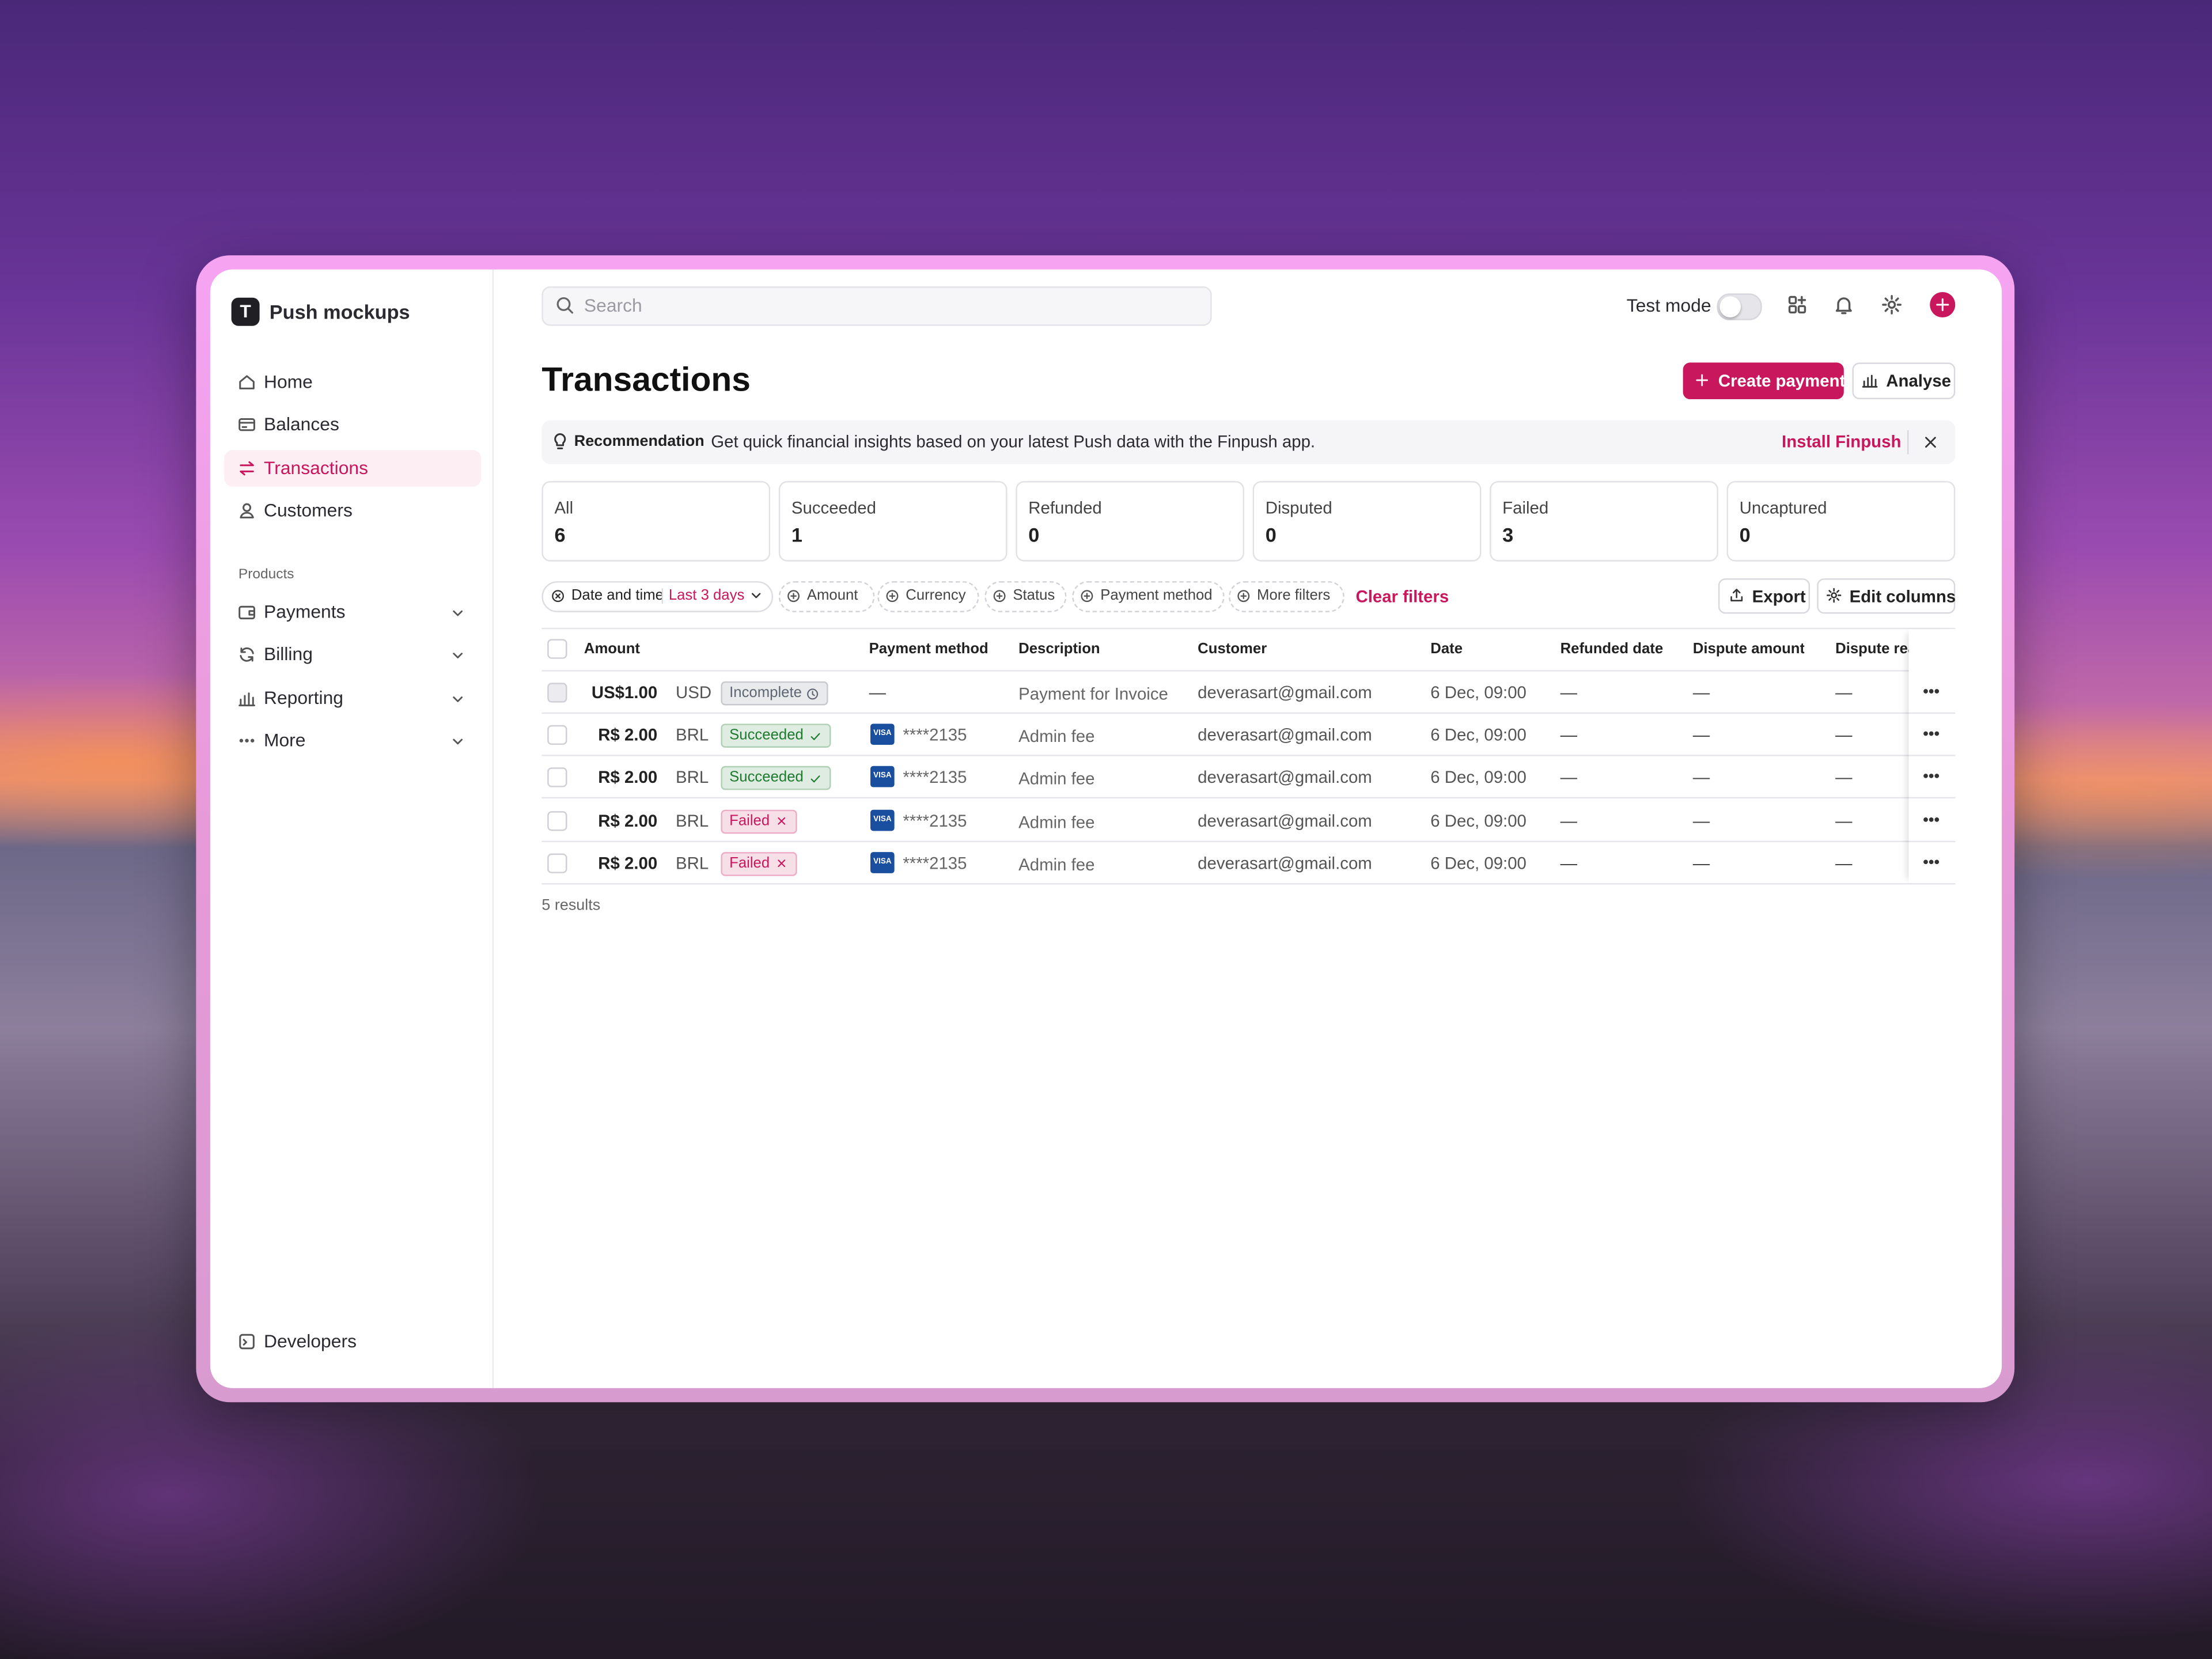 The height and width of the screenshot is (1659, 2212). Describe the element at coordinates (310, 1341) in the screenshot. I see `developers-link: Developers` at that location.